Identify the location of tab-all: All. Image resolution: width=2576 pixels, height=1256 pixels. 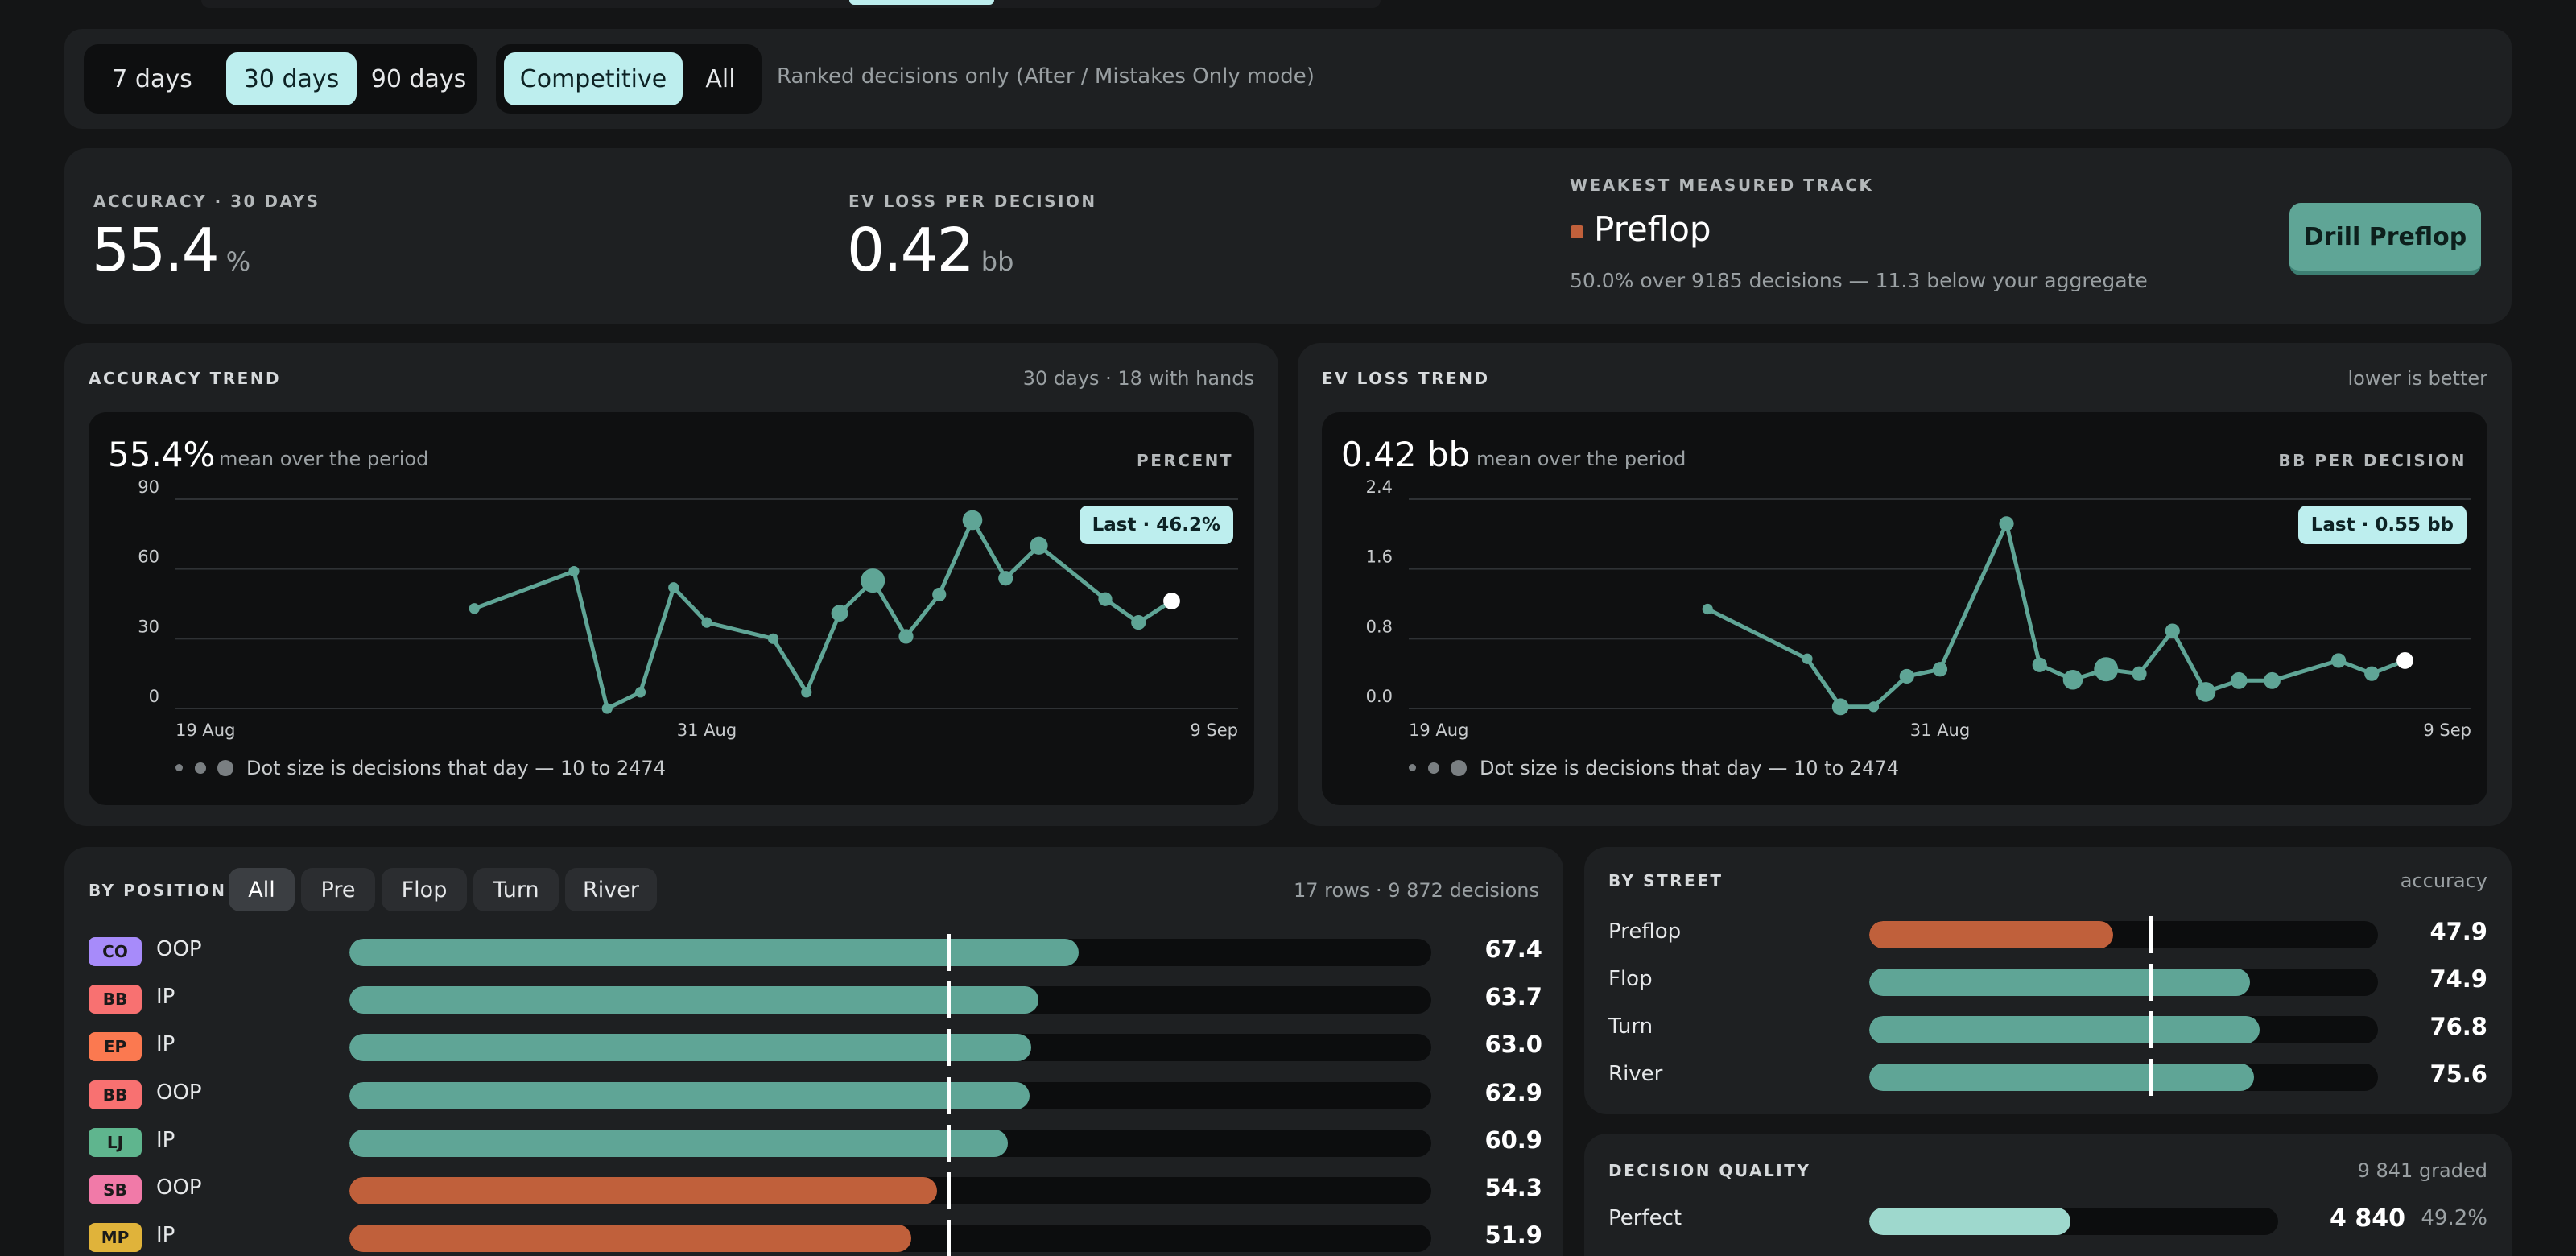
(262, 889).